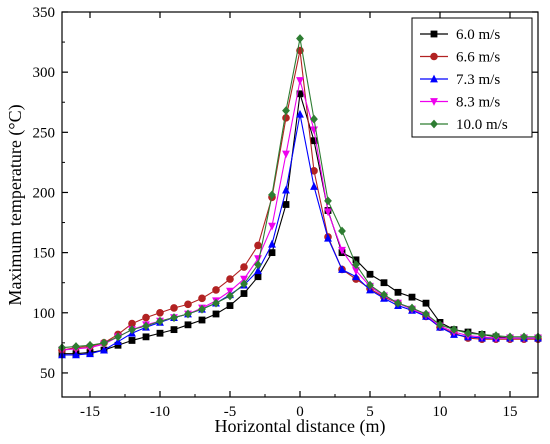  Describe the element at coordinates (90, 412) in the screenshot. I see `x-tick-label: -15` at that location.